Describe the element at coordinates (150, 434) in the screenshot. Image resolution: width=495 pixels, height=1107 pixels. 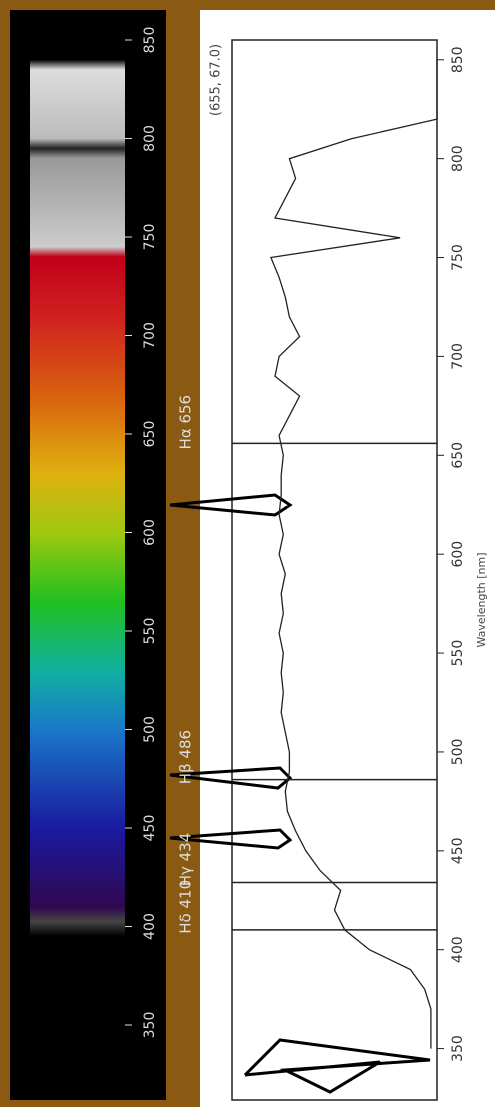
I see `spectrum-tick-label: 650` at that location.